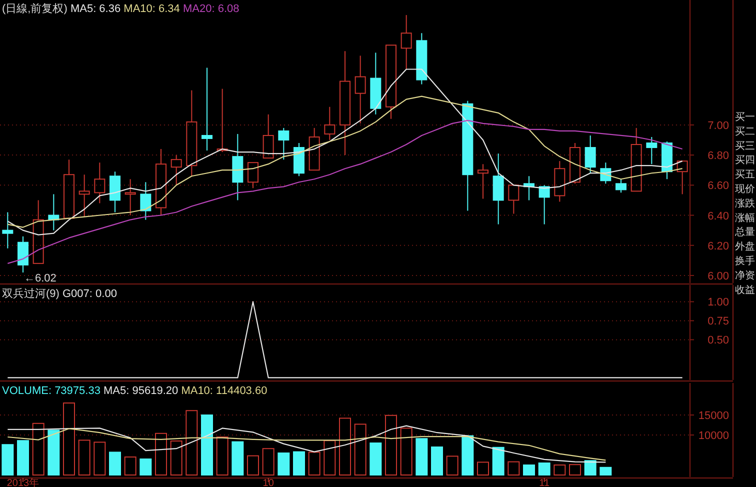  What do you see at coordinates (745, 290) in the screenshot?
I see `text: 收益` at bounding box center [745, 290].